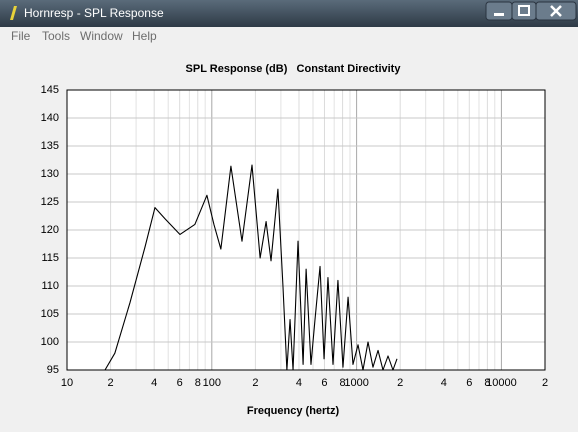 This screenshot has height=432, width=578. I want to click on x-tick-label: 1000, so click(356, 383).